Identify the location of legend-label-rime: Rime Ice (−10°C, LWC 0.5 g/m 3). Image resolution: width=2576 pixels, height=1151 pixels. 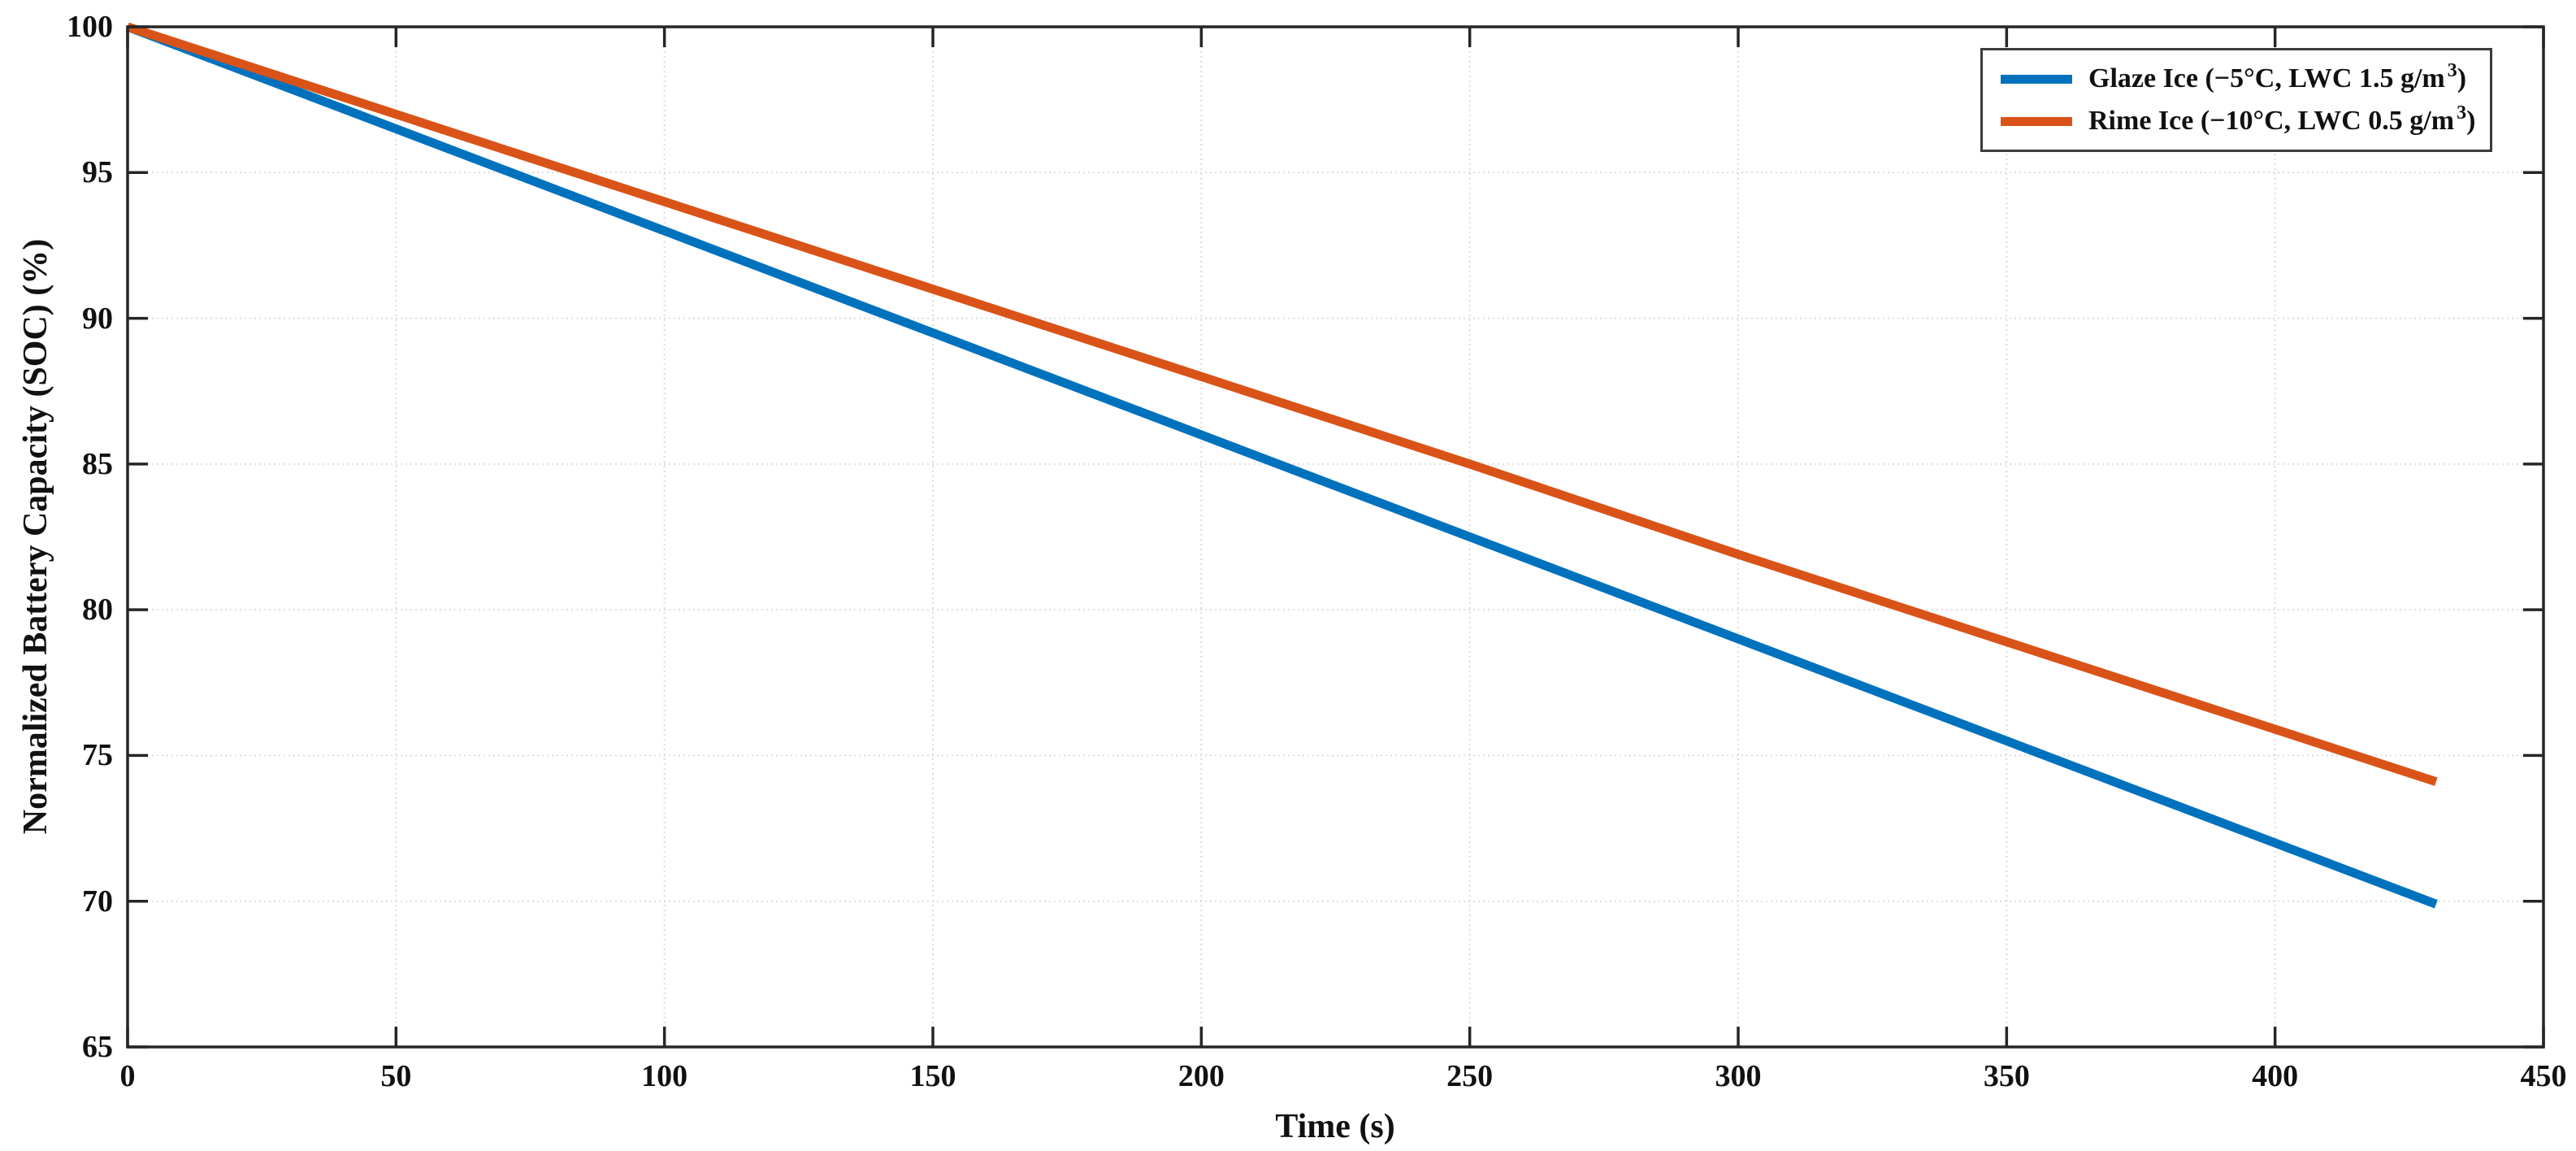
(2282, 119).